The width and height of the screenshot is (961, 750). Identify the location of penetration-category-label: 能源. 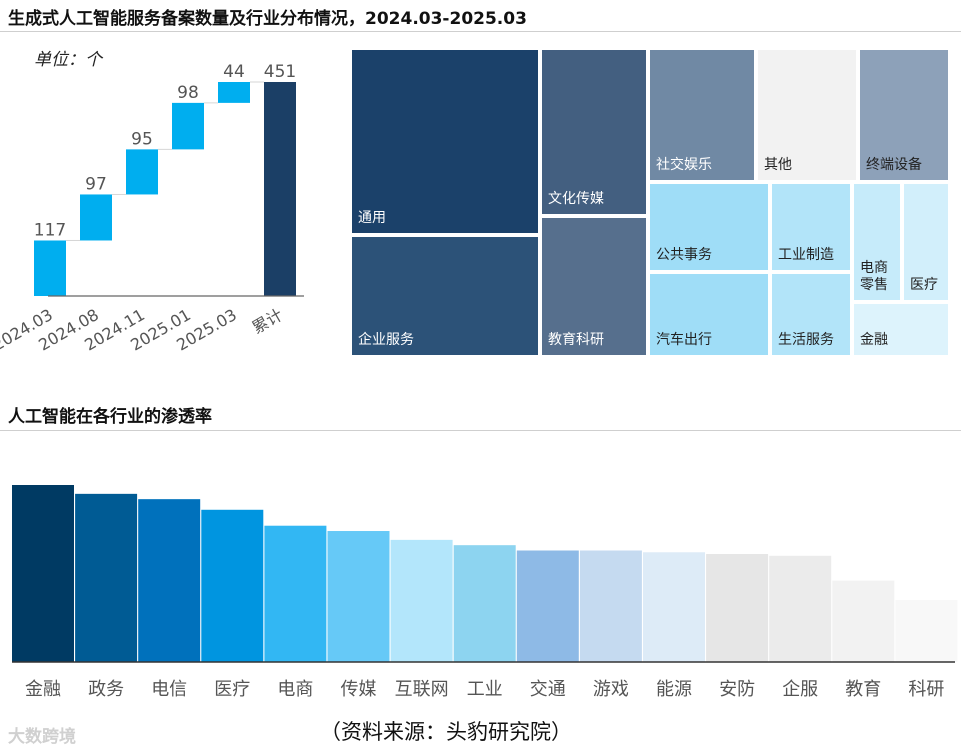
(674, 689).